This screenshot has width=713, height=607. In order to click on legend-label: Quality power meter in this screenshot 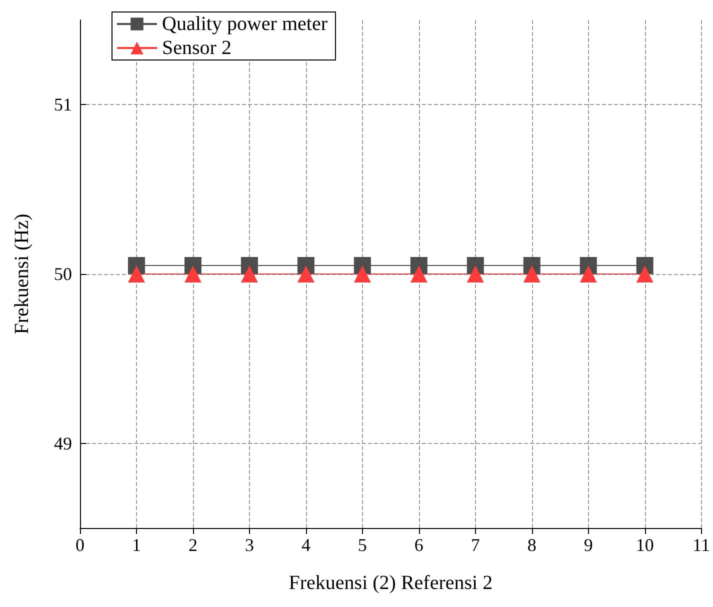, I will do `click(245, 24)`.